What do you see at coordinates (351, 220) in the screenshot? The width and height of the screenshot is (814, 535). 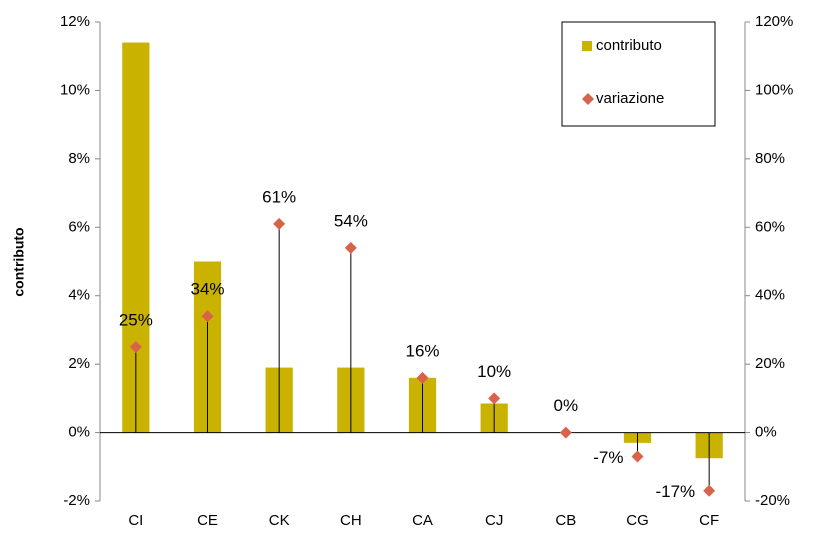 I see `data-label: 54%` at bounding box center [351, 220].